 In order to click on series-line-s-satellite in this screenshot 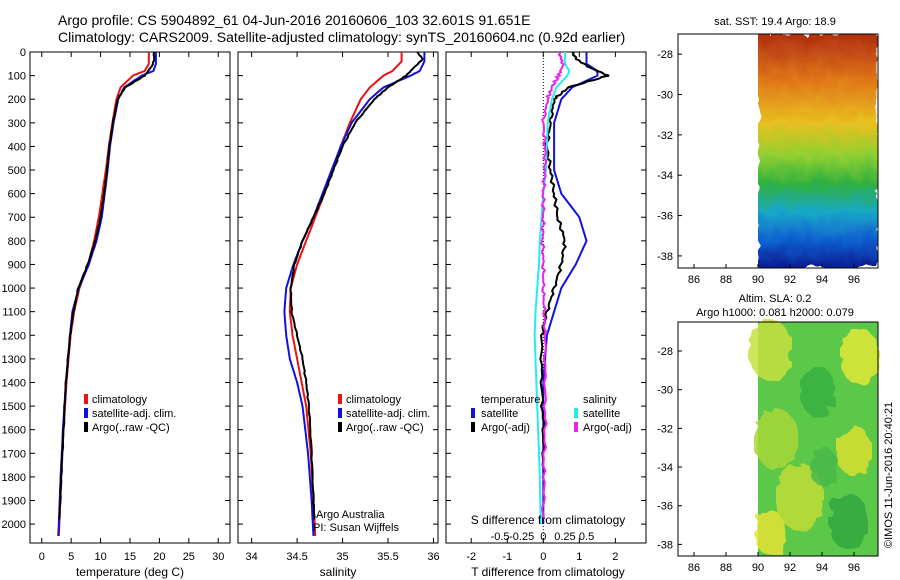, I will do `click(552, 288)`.